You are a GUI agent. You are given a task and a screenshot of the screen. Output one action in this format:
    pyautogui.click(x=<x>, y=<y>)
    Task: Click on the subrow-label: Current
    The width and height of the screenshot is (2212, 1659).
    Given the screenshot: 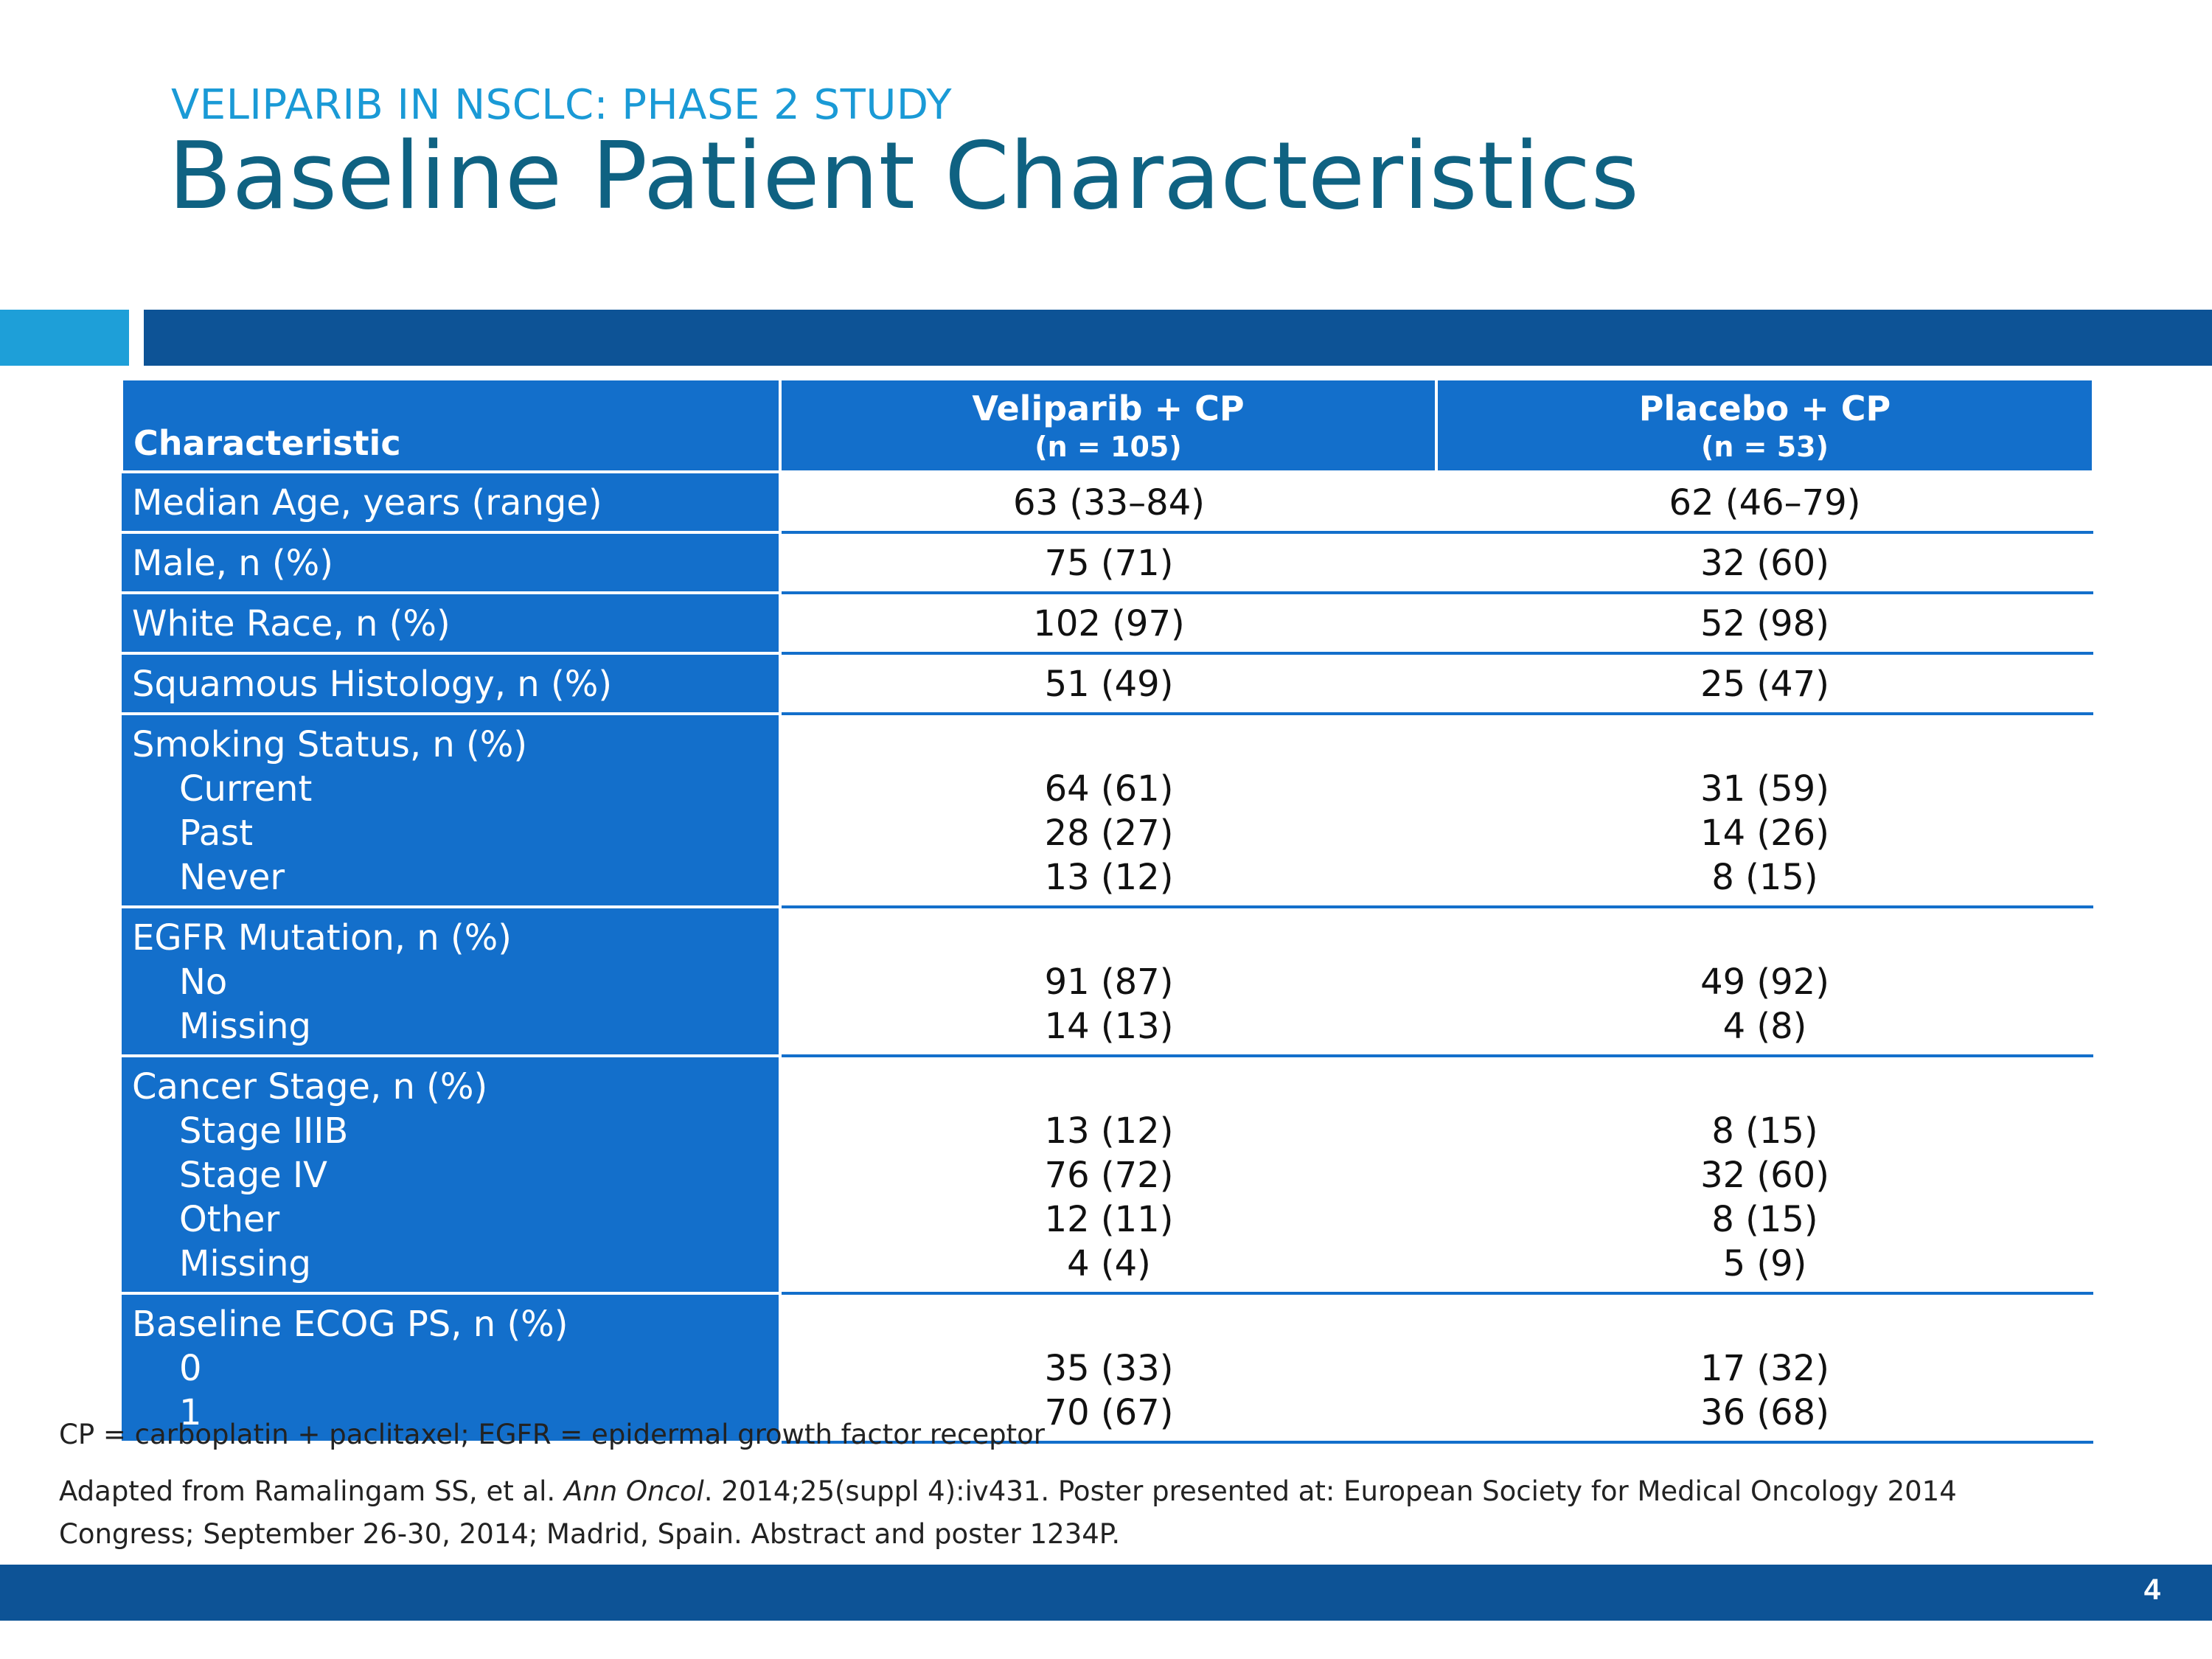 What is the action you would take?
    pyautogui.click(x=246, y=789)
    